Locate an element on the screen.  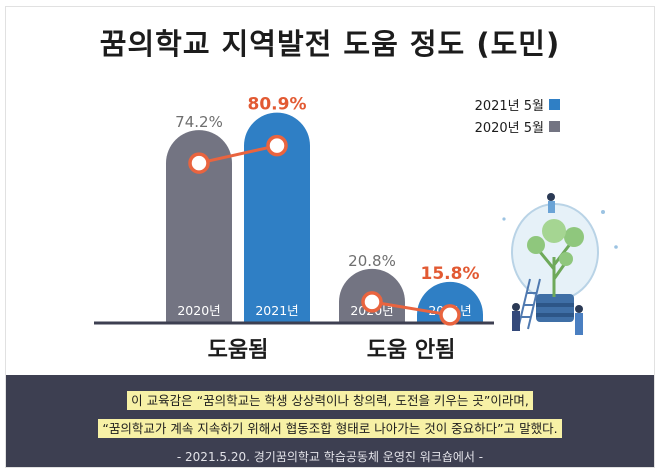
value-label: 74.2% is located at coordinates (199, 122).